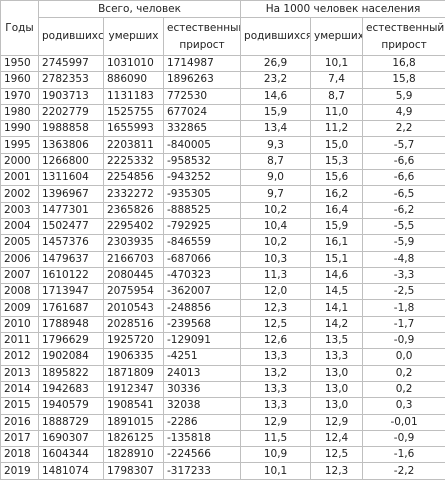 The width and height of the screenshot is (445, 480). I want to click on table-row: 1995 1363806 2203811 -840005 9,3 15,0 -5,7, so click(222, 145).